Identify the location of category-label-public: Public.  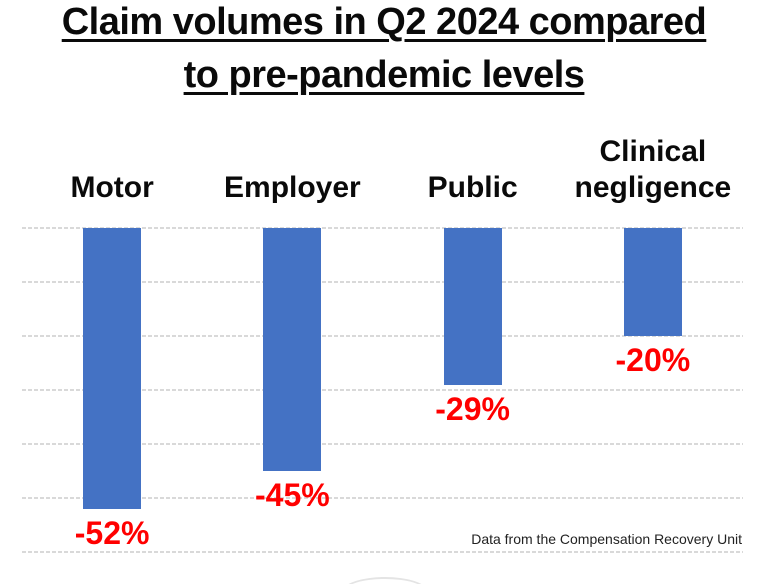
(472, 187).